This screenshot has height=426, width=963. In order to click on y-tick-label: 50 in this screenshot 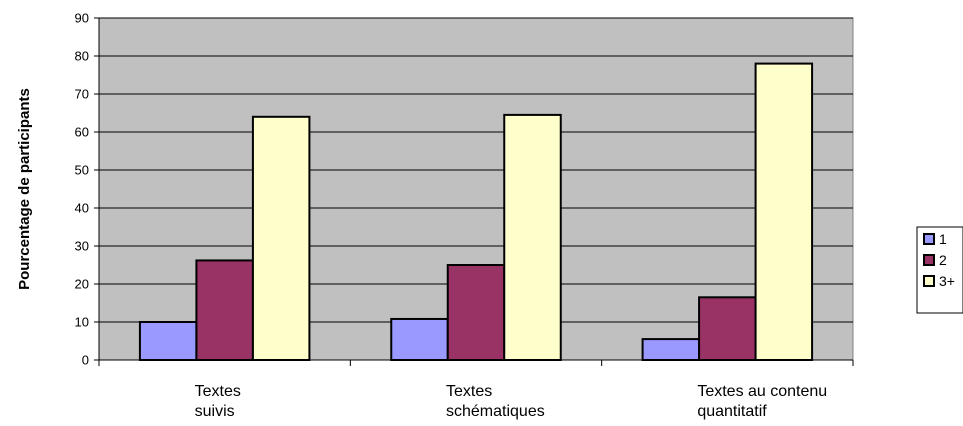, I will do `click(82, 170)`.